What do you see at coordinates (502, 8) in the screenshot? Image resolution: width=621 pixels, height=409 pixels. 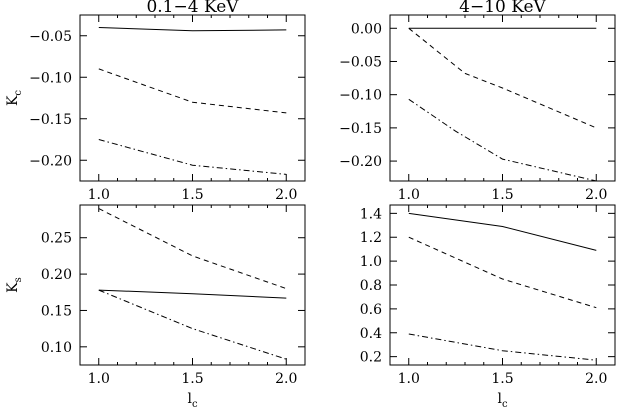 I see `panel-title: 4−10 KeV` at bounding box center [502, 8].